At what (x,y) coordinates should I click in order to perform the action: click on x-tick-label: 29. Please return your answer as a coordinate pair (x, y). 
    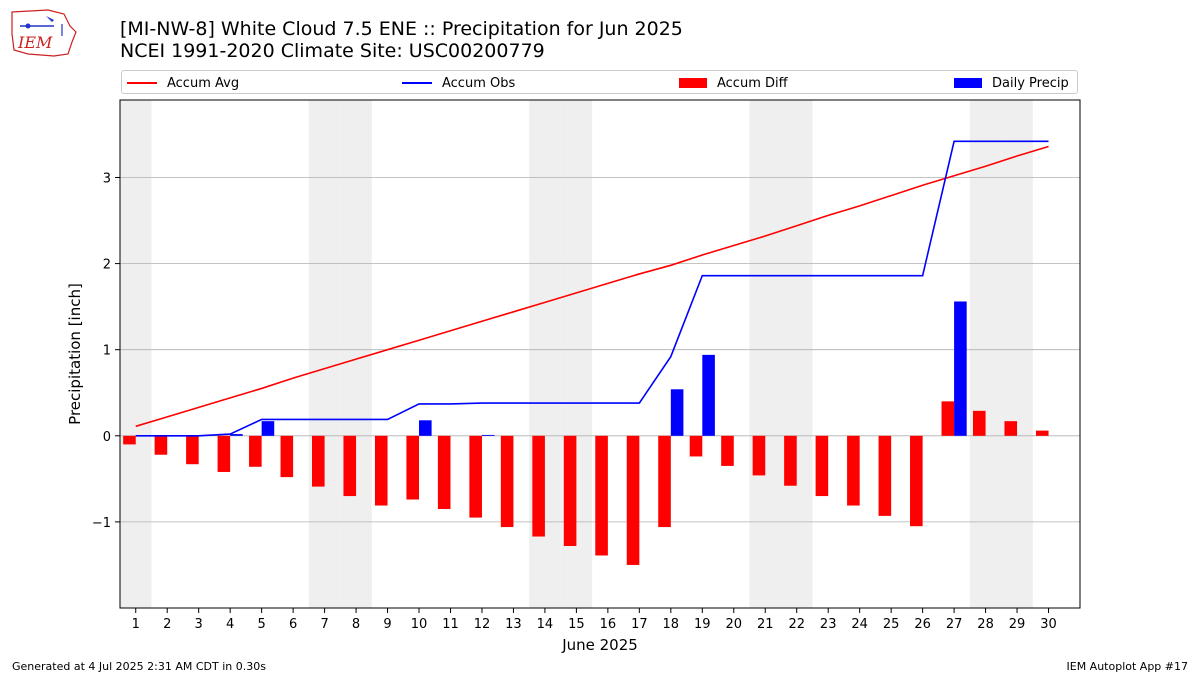
    Looking at the image, I should click on (1017, 624).